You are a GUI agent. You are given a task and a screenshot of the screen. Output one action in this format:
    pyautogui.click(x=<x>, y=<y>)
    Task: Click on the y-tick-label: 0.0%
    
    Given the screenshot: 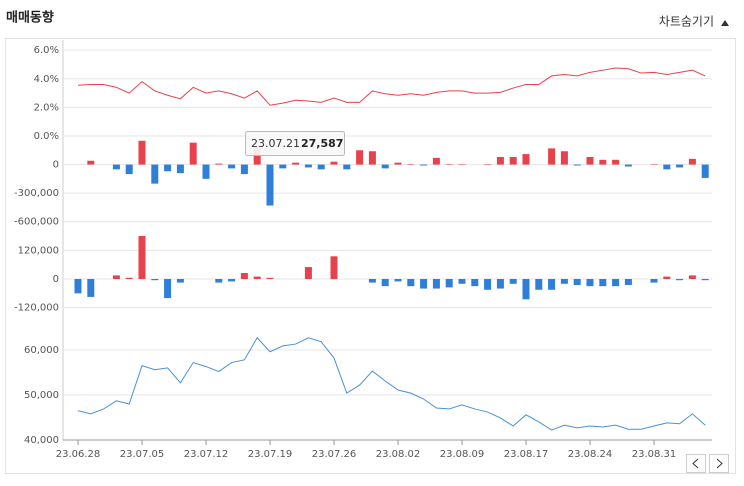 What is the action you would take?
    pyautogui.click(x=46, y=136)
    